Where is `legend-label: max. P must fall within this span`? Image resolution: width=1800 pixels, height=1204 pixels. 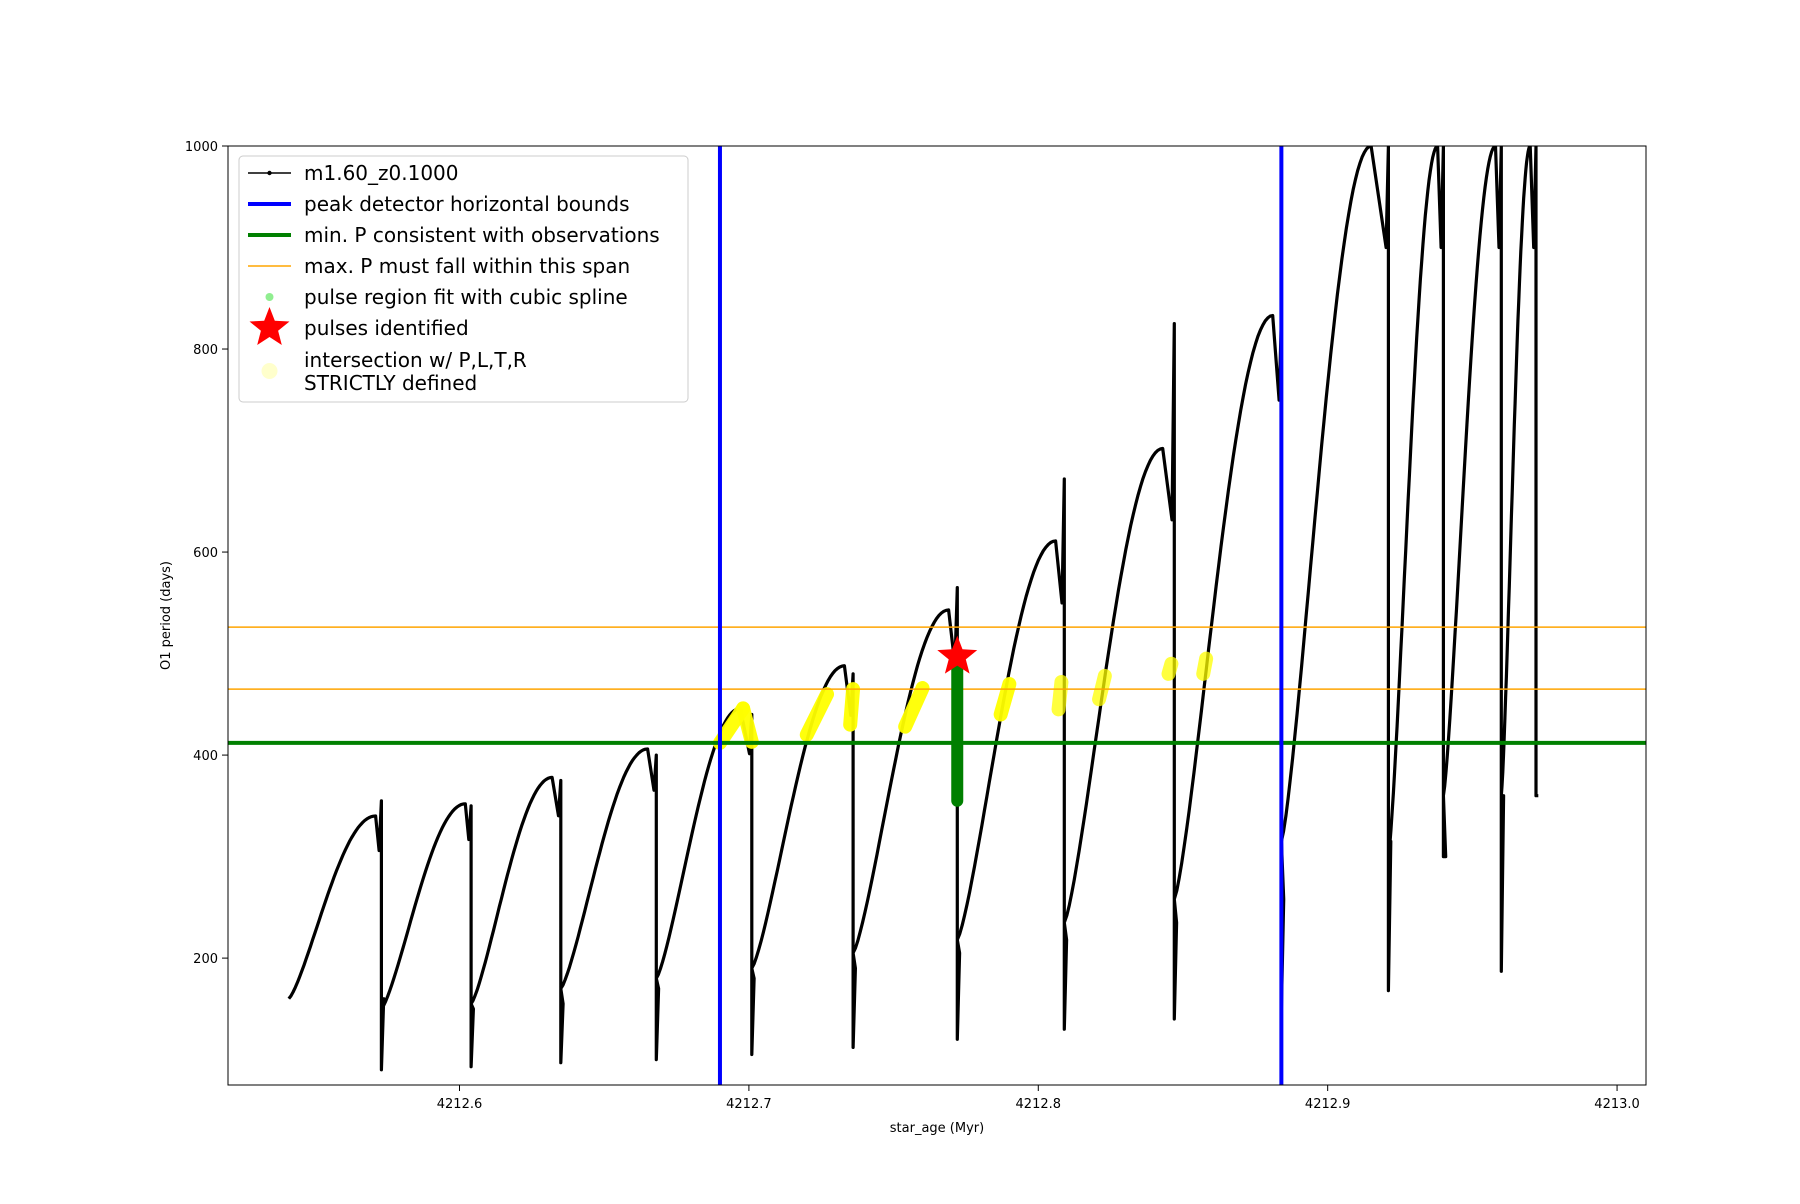 legend-label: max. P must fall within this span is located at coordinates (467, 266).